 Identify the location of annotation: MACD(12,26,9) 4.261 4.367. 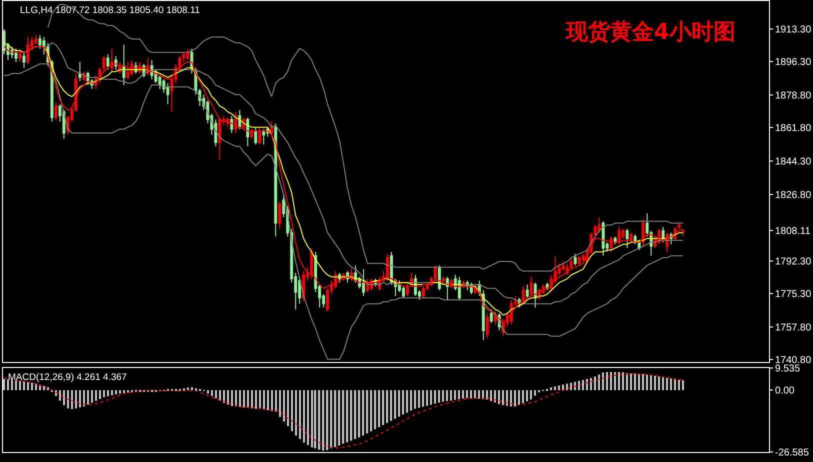
(67, 377).